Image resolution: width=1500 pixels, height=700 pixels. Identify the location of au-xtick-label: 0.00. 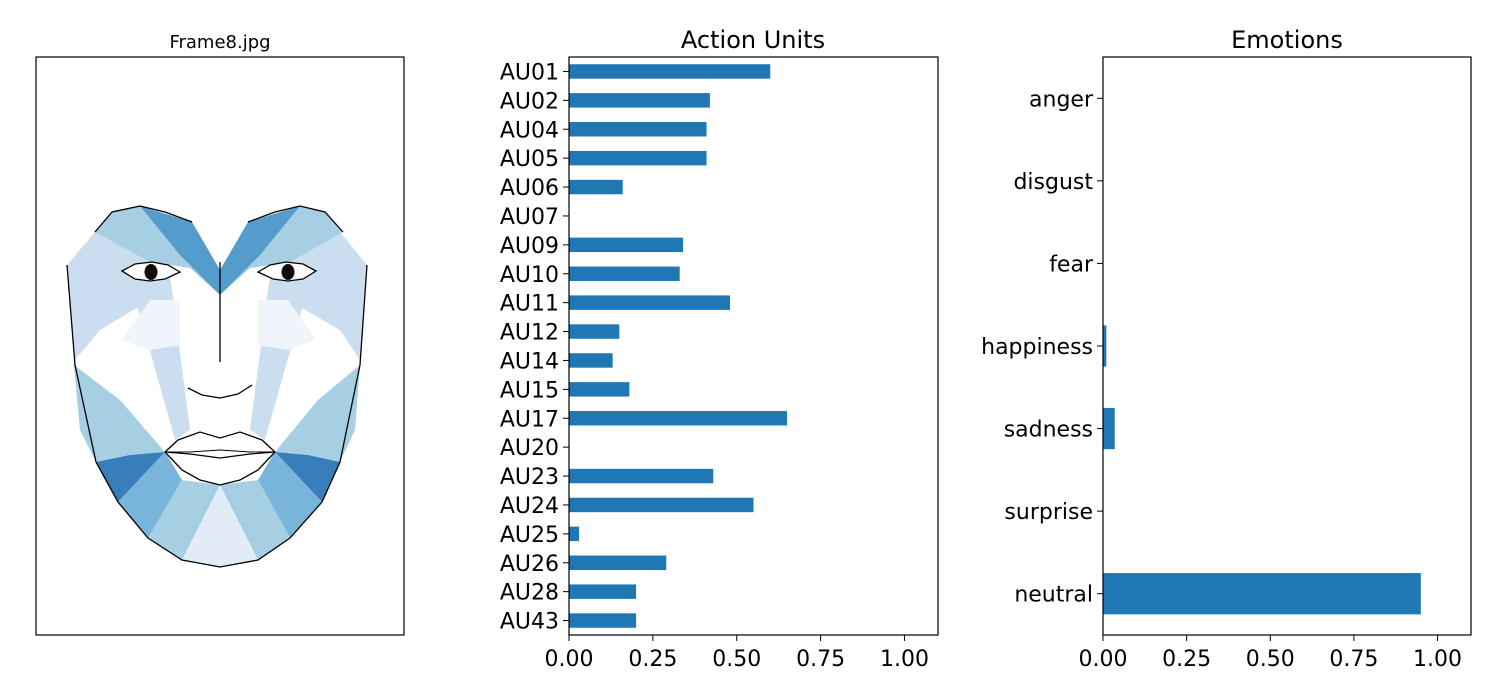
(569, 659).